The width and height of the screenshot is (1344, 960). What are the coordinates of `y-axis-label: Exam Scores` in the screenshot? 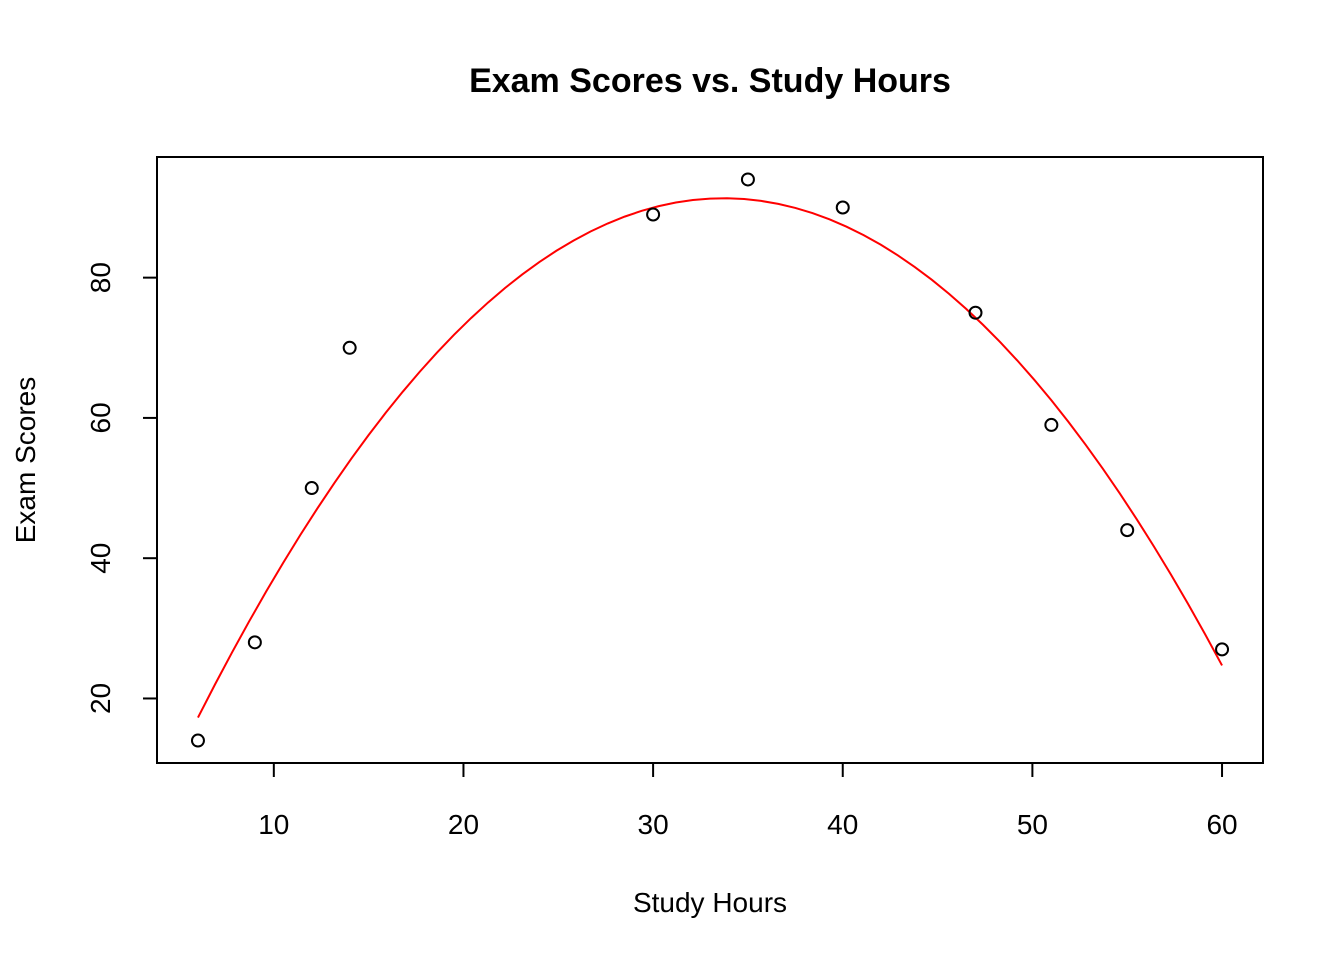 It's located at (25, 460).